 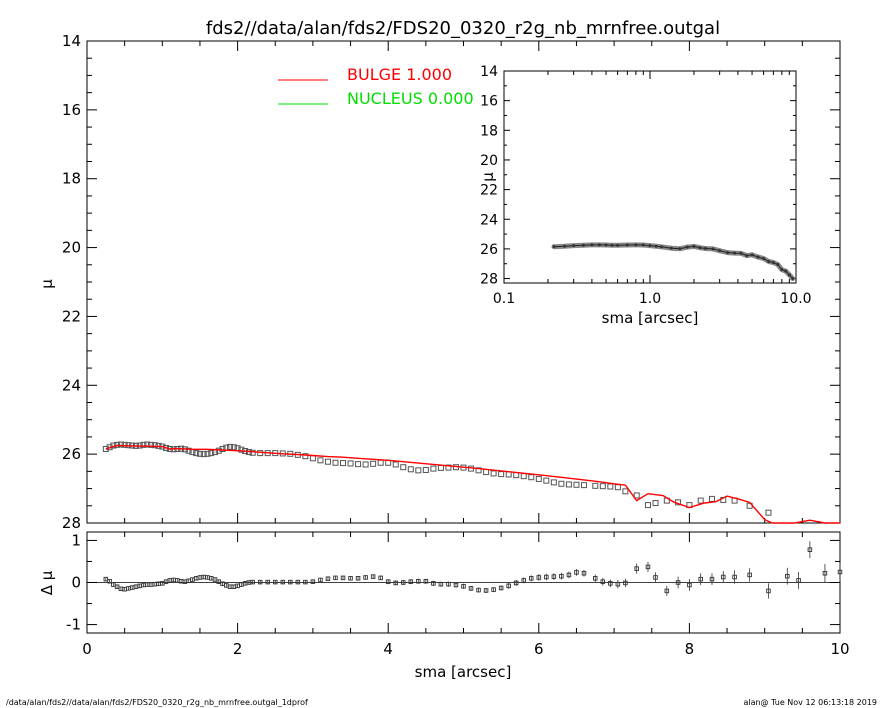 What do you see at coordinates (489, 220) in the screenshot?
I see `inset-y-tick-label: 24` at bounding box center [489, 220].